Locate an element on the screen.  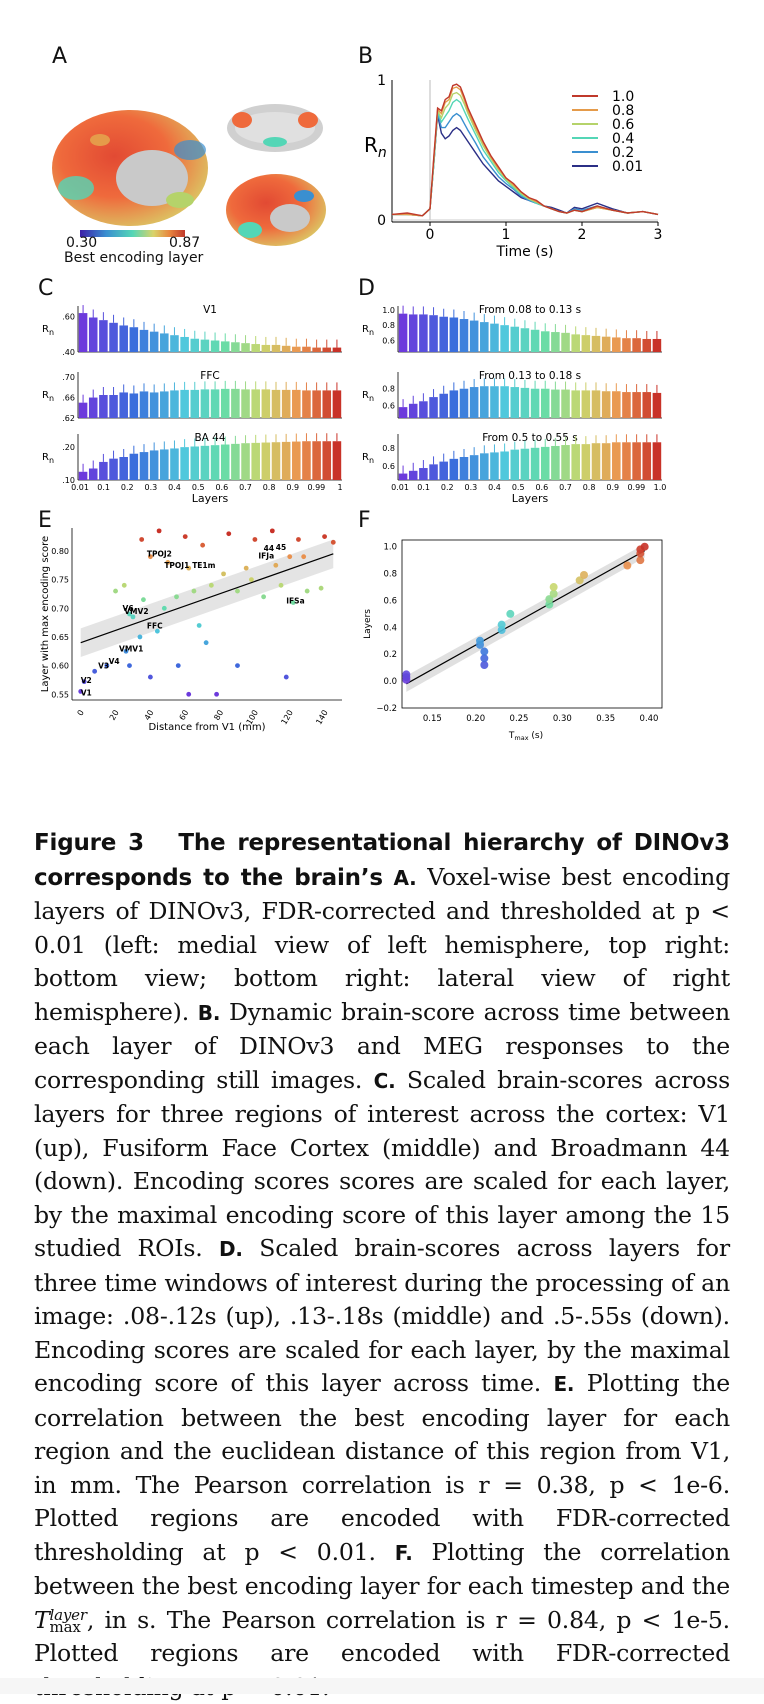
e-point-label: TPOJ1 is located at coordinates (176, 565).